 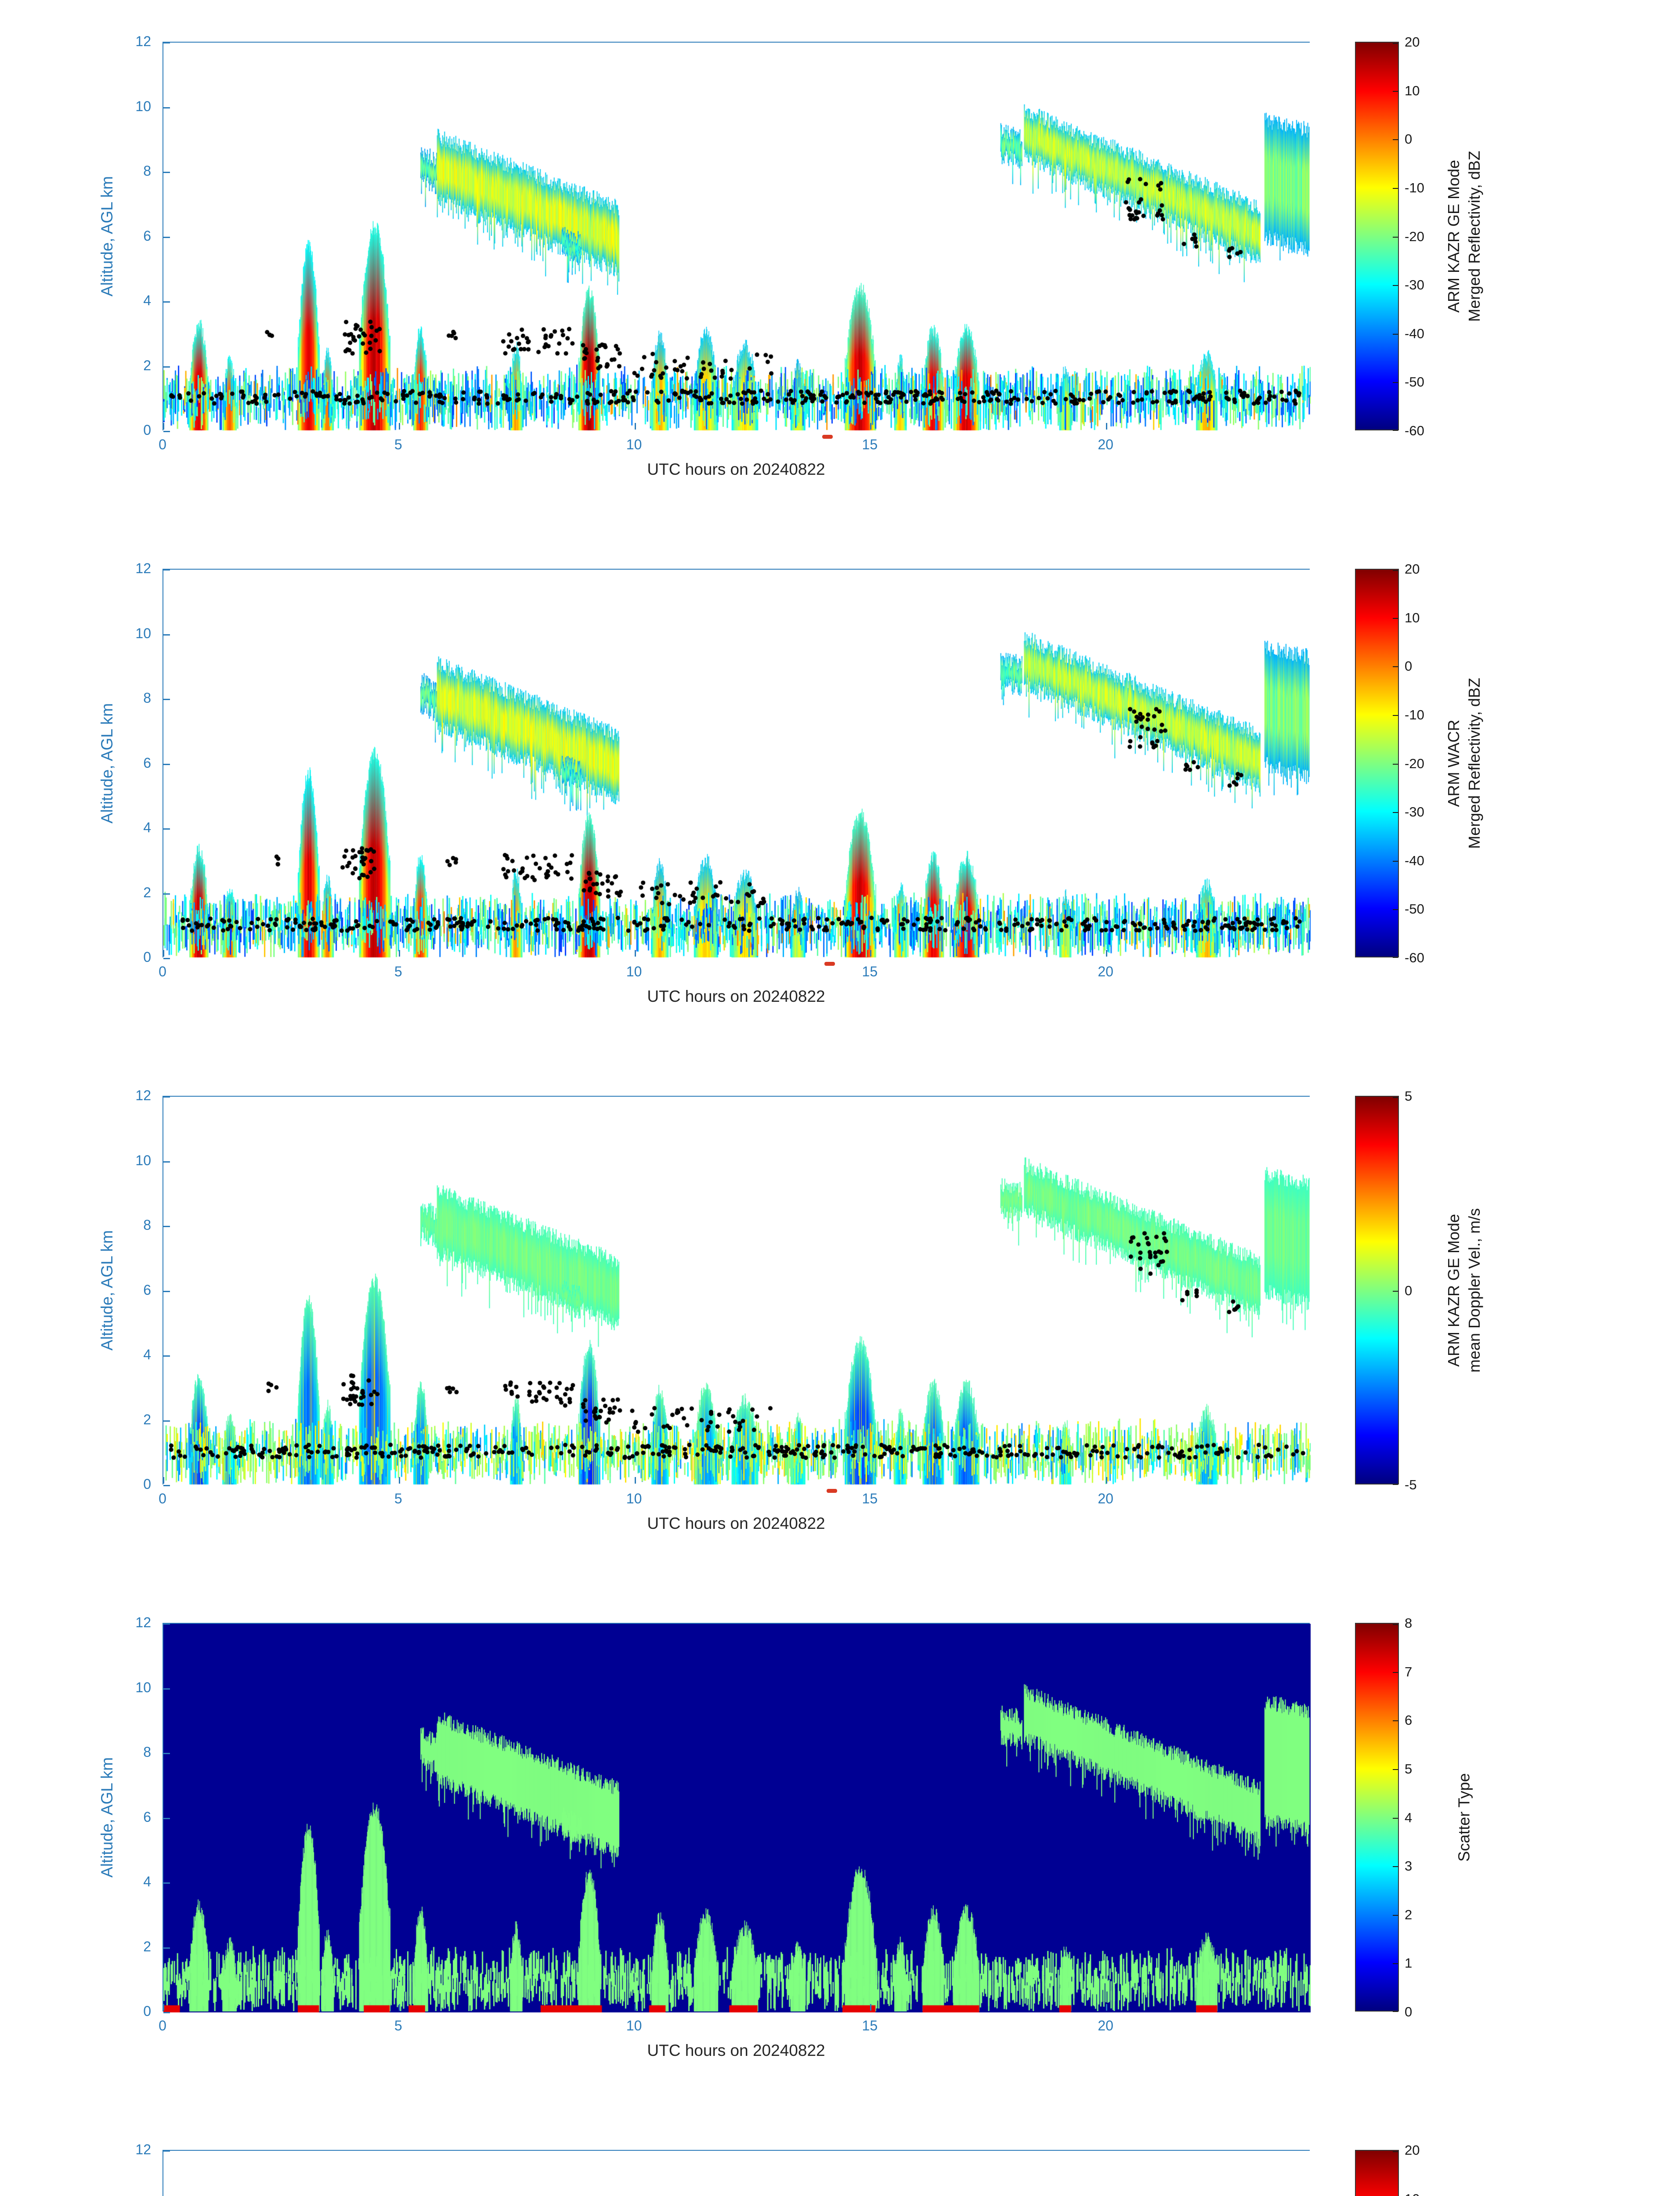 I want to click on x-tick-label: 20, so click(x=1105, y=2025).